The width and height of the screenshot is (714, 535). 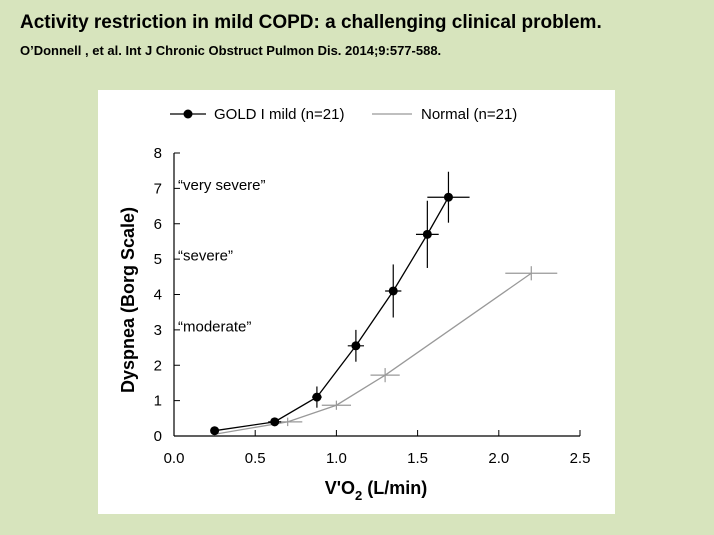 I want to click on y-tick-label: 8, so click(x=158, y=153).